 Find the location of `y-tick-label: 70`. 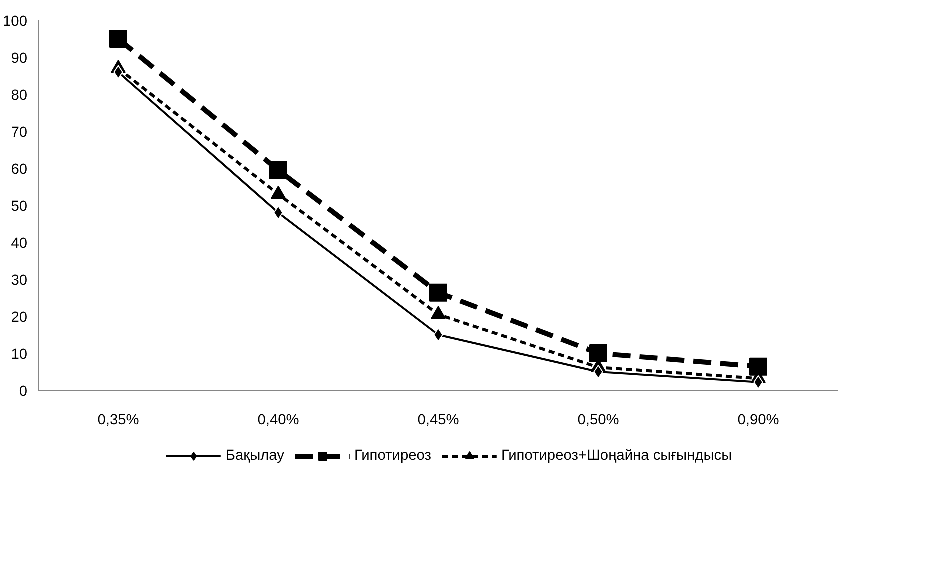

y-tick-label: 70 is located at coordinates (19, 133).